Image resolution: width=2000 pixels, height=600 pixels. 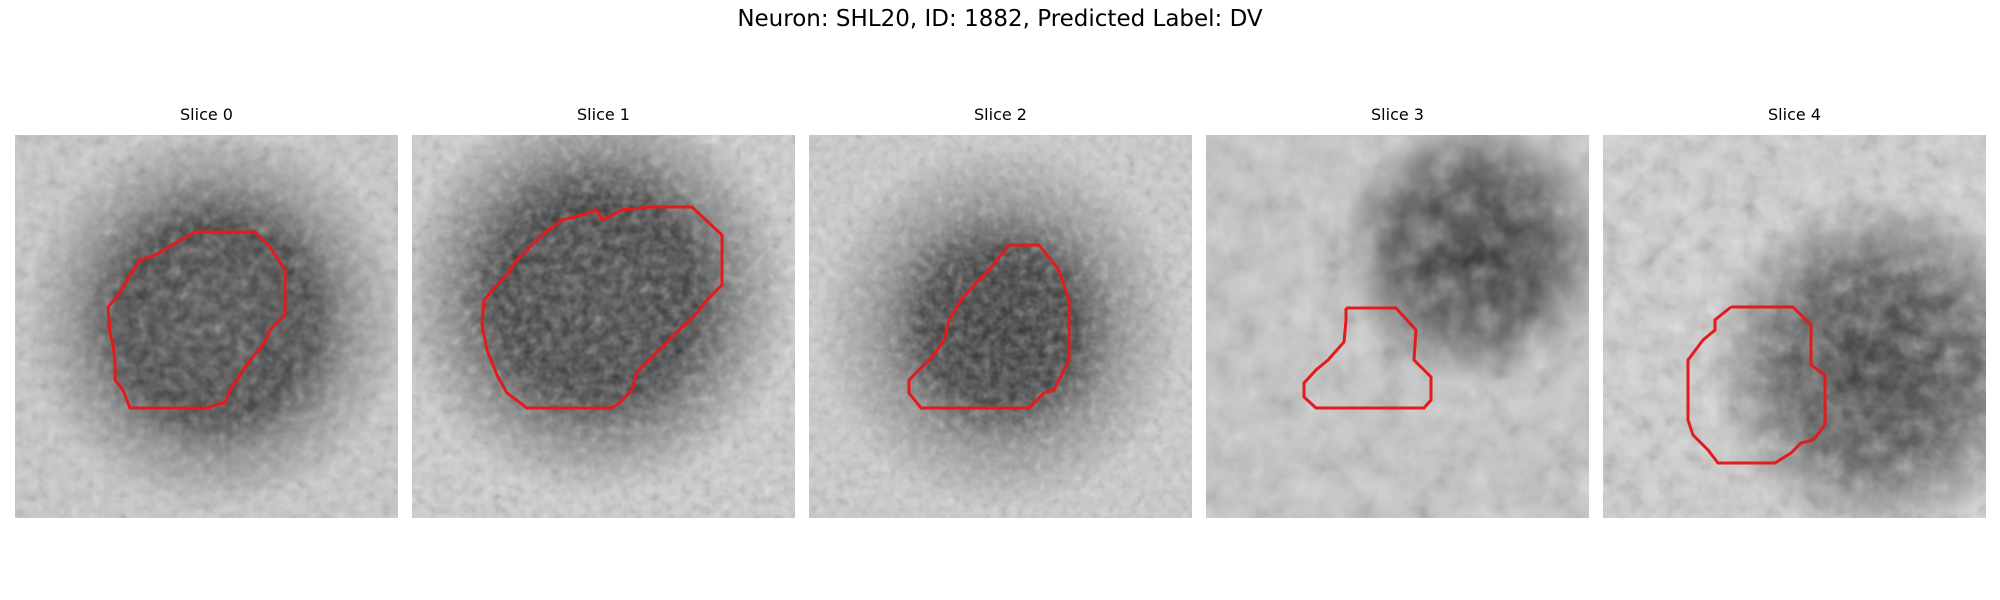 I want to click on slice-title-1: Slice 1, so click(x=603, y=114).